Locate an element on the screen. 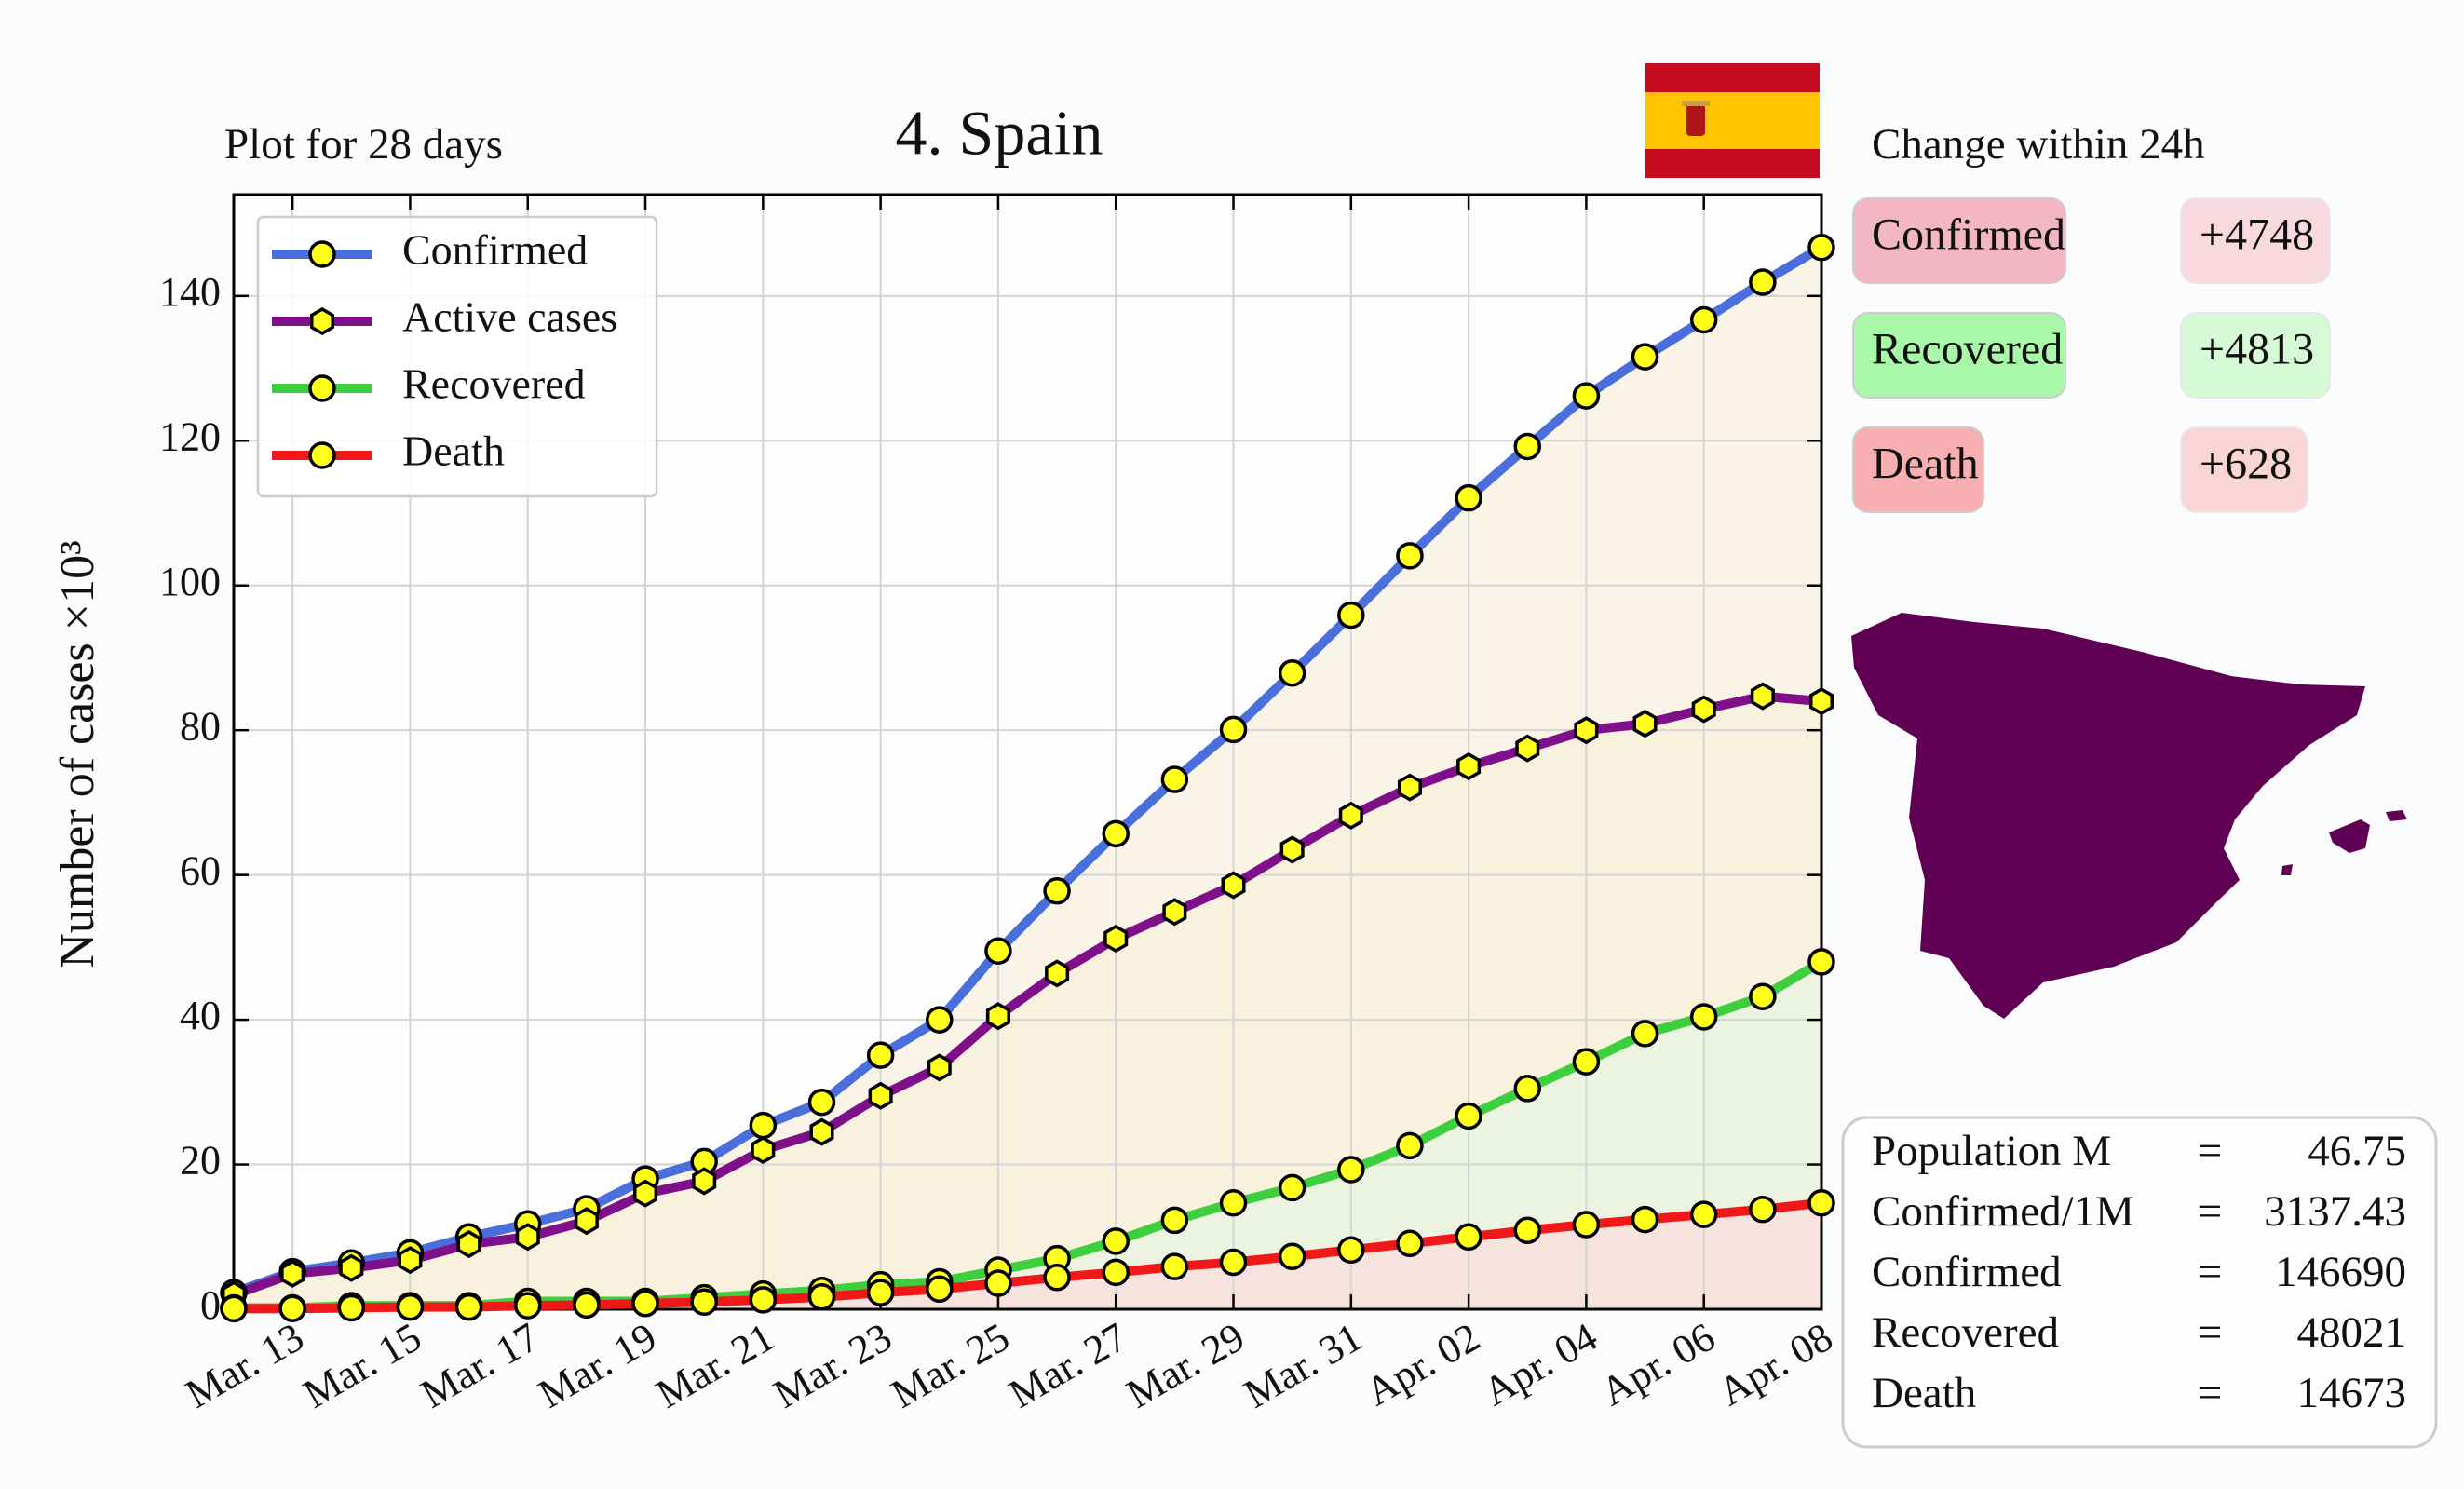  x-tick-label: Mar. 31 is located at coordinates (1304, 1365).